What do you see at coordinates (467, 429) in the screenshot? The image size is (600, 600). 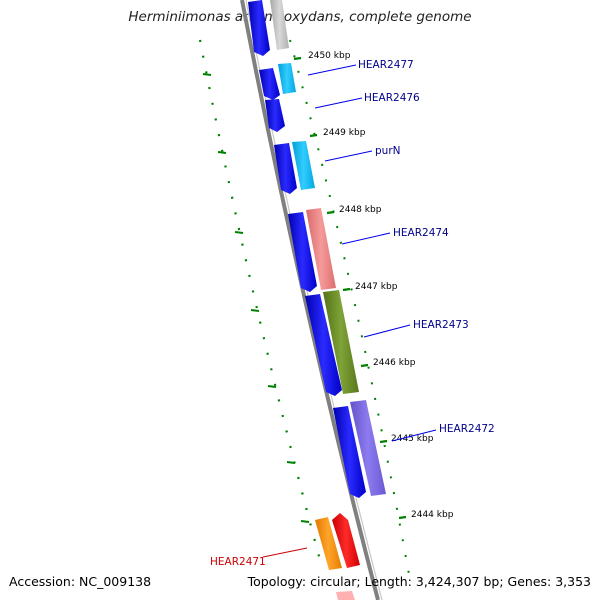 I see `gene-label-hear2472: HEAR2472` at bounding box center [467, 429].